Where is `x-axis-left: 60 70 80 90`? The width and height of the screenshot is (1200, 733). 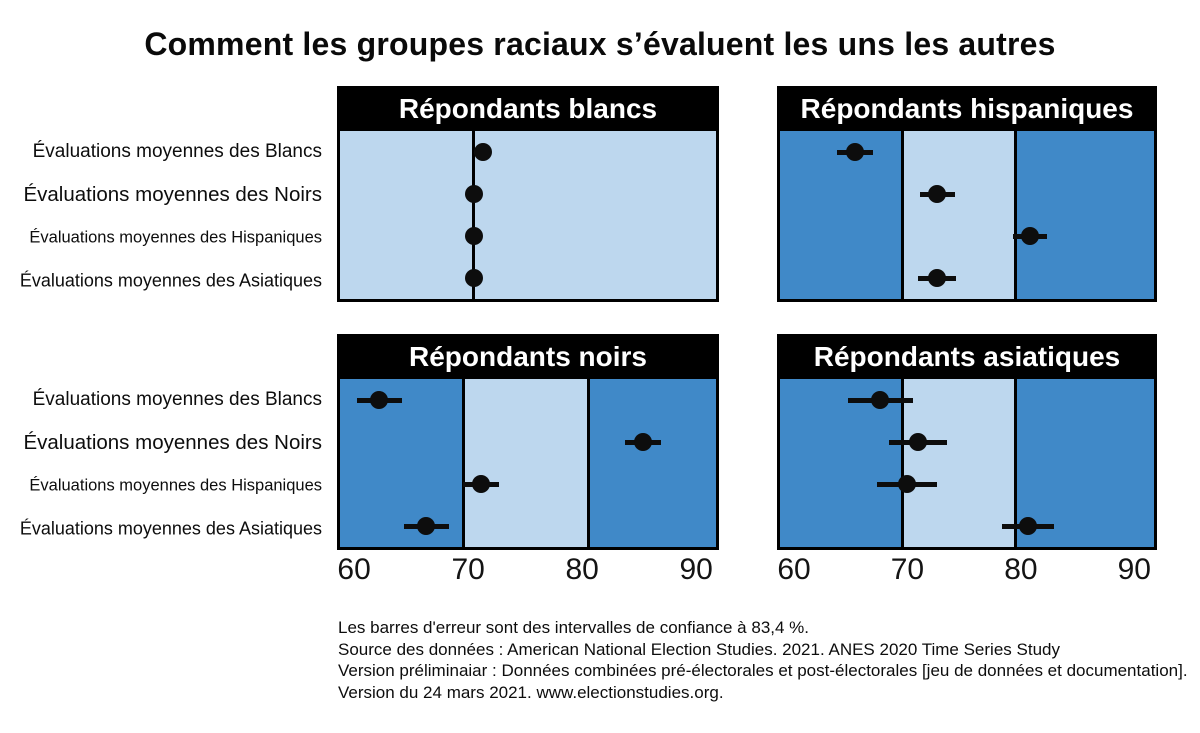 x-axis-left: 60 70 80 90 is located at coordinates (528, 573).